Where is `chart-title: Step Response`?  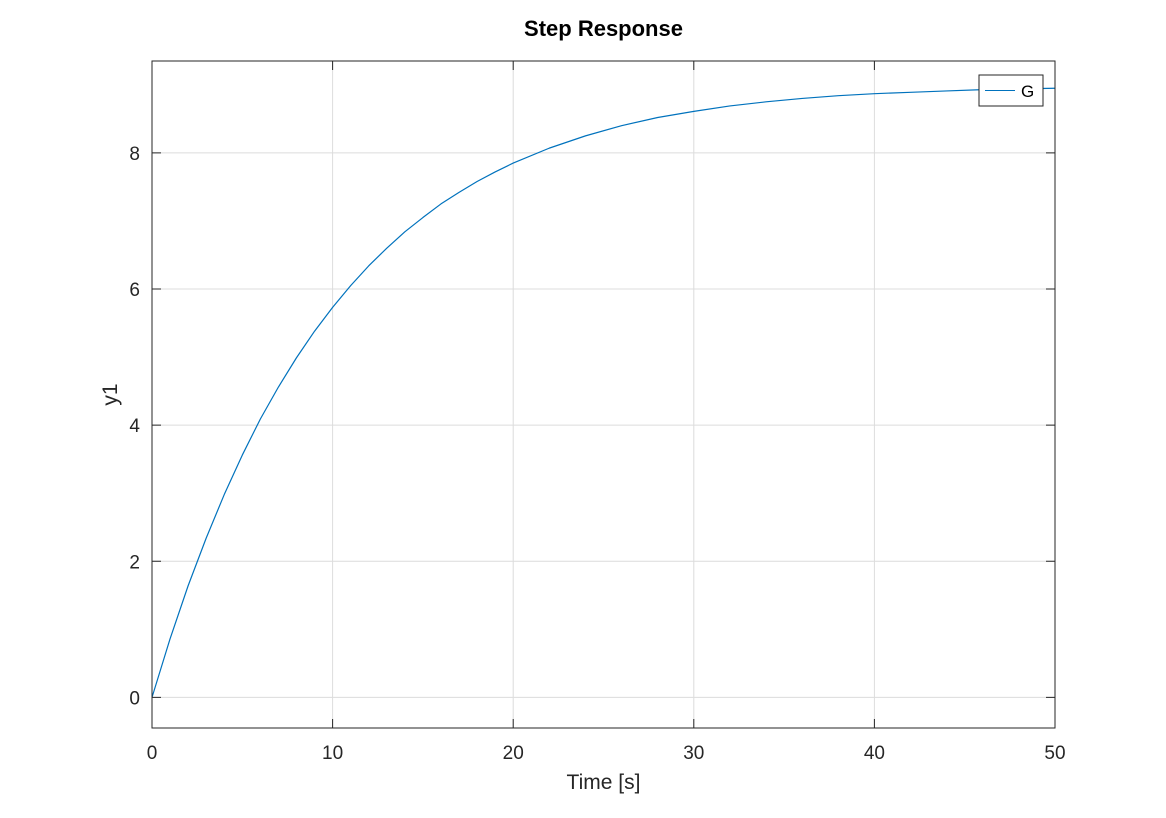
chart-title: Step Response is located at coordinates (603, 28).